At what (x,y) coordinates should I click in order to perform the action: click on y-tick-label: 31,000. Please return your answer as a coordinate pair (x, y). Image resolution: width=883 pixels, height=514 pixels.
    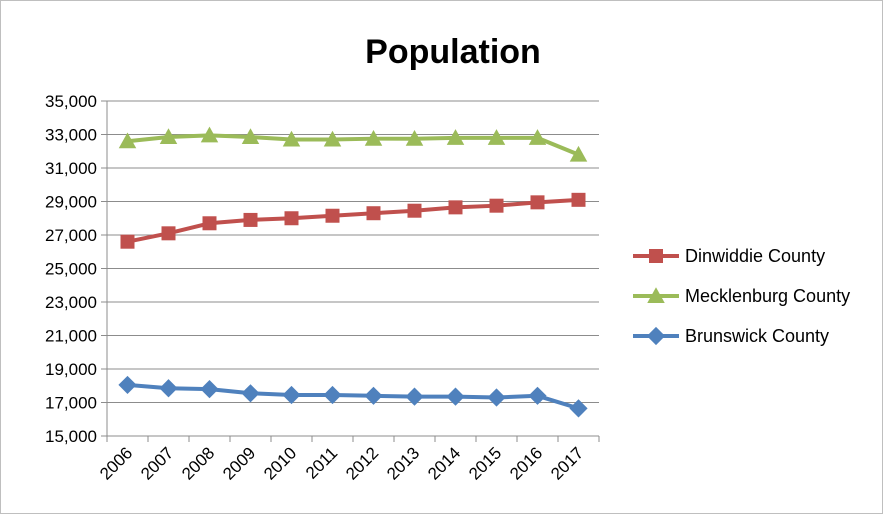
    Looking at the image, I should click on (71, 168).